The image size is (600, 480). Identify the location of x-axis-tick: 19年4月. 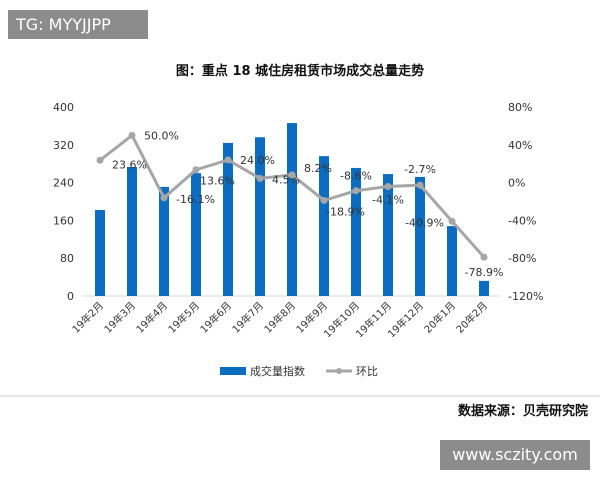
(151, 317).